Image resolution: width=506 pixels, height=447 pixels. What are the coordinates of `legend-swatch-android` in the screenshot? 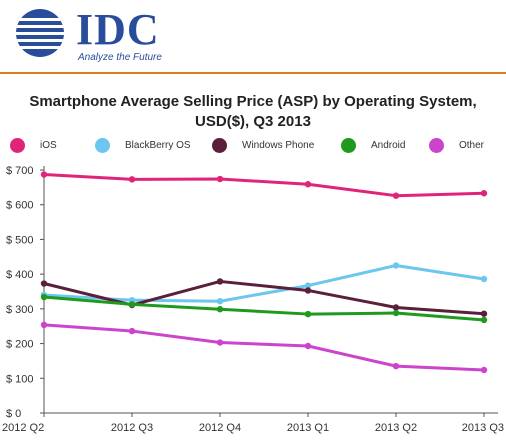 It's located at (348, 145).